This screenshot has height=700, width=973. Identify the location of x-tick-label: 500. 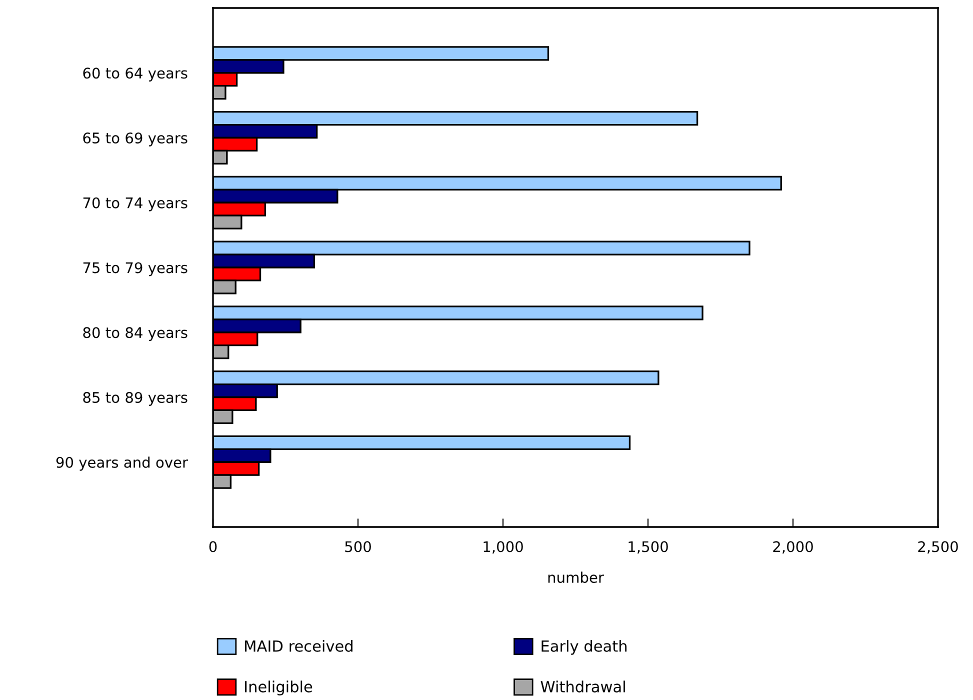
(358, 546).